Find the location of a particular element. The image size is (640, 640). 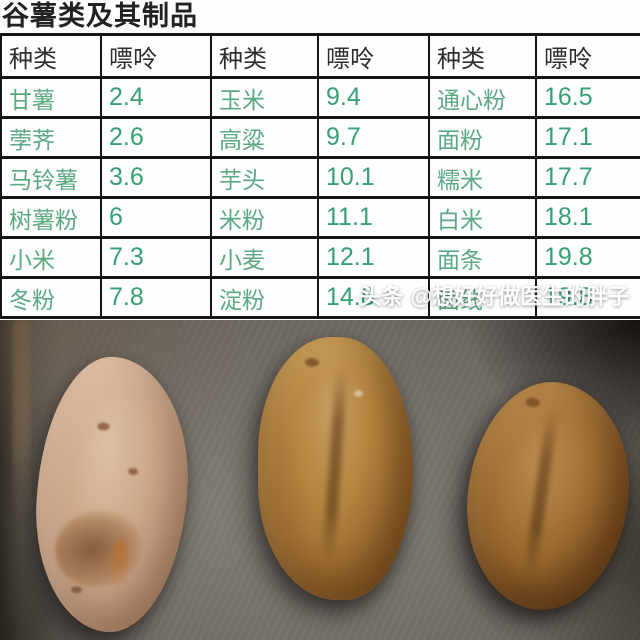

table-row: 冬粉 7.8 淀粉 14.8 面线 19.8 is located at coordinates (320, 297).